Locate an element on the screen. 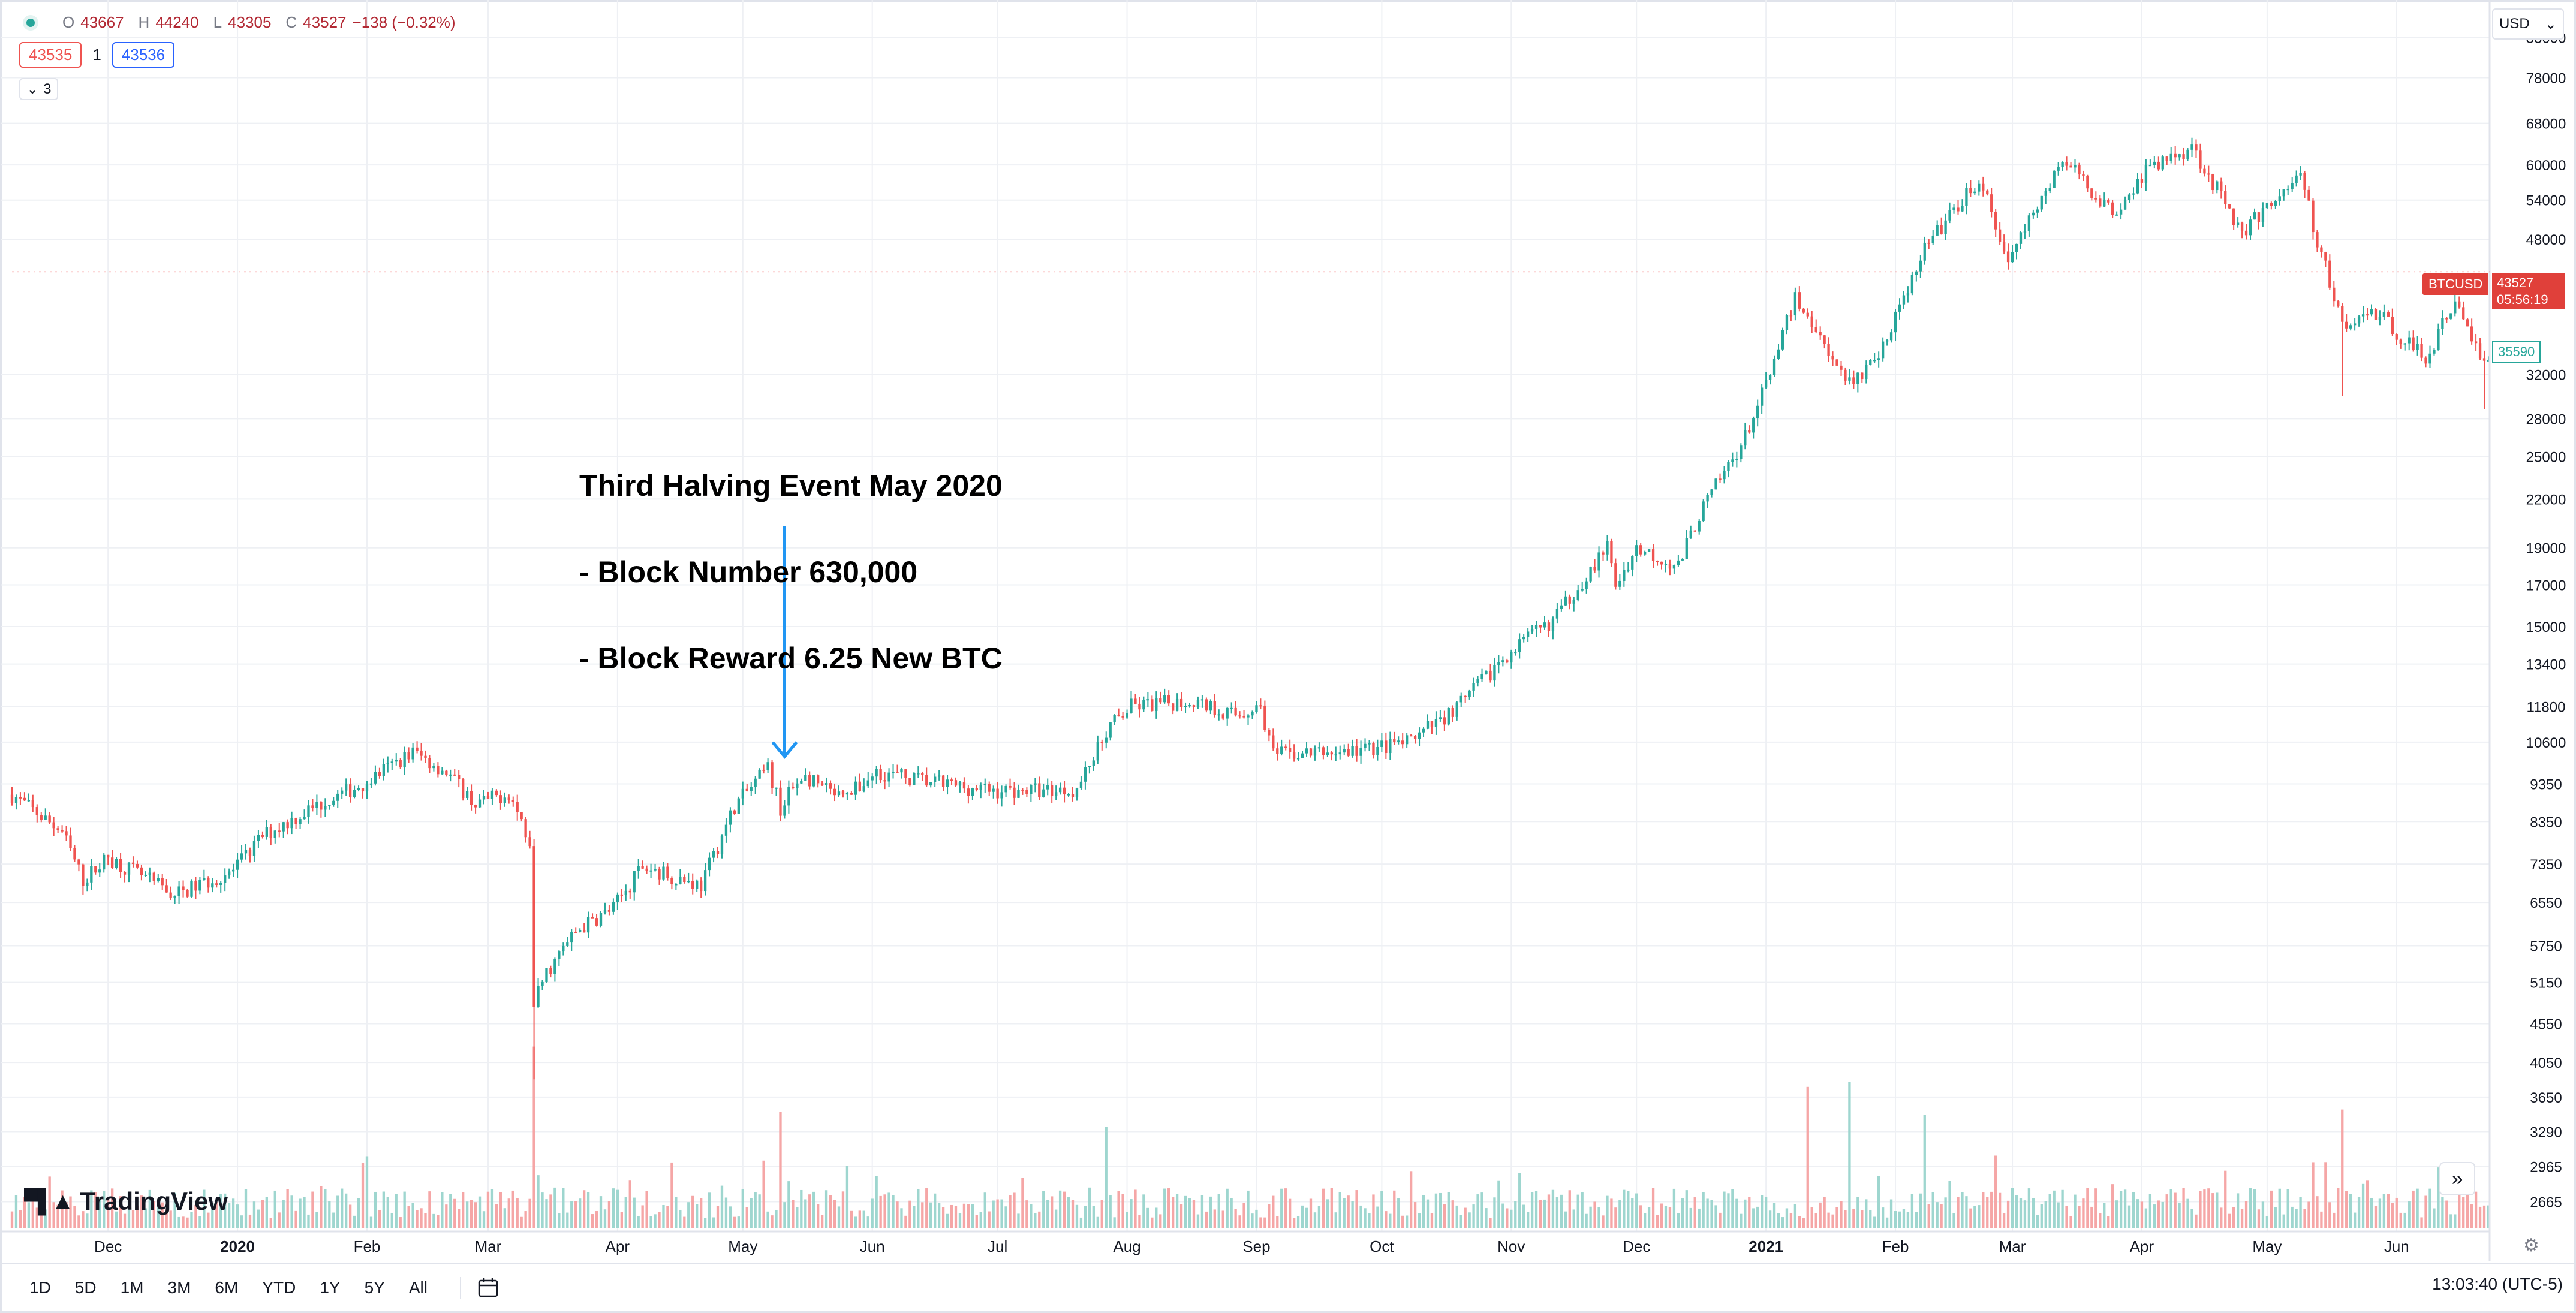 The width and height of the screenshot is (2576, 1313). bid-ask: 43535 1 43536 is located at coordinates (97, 55).